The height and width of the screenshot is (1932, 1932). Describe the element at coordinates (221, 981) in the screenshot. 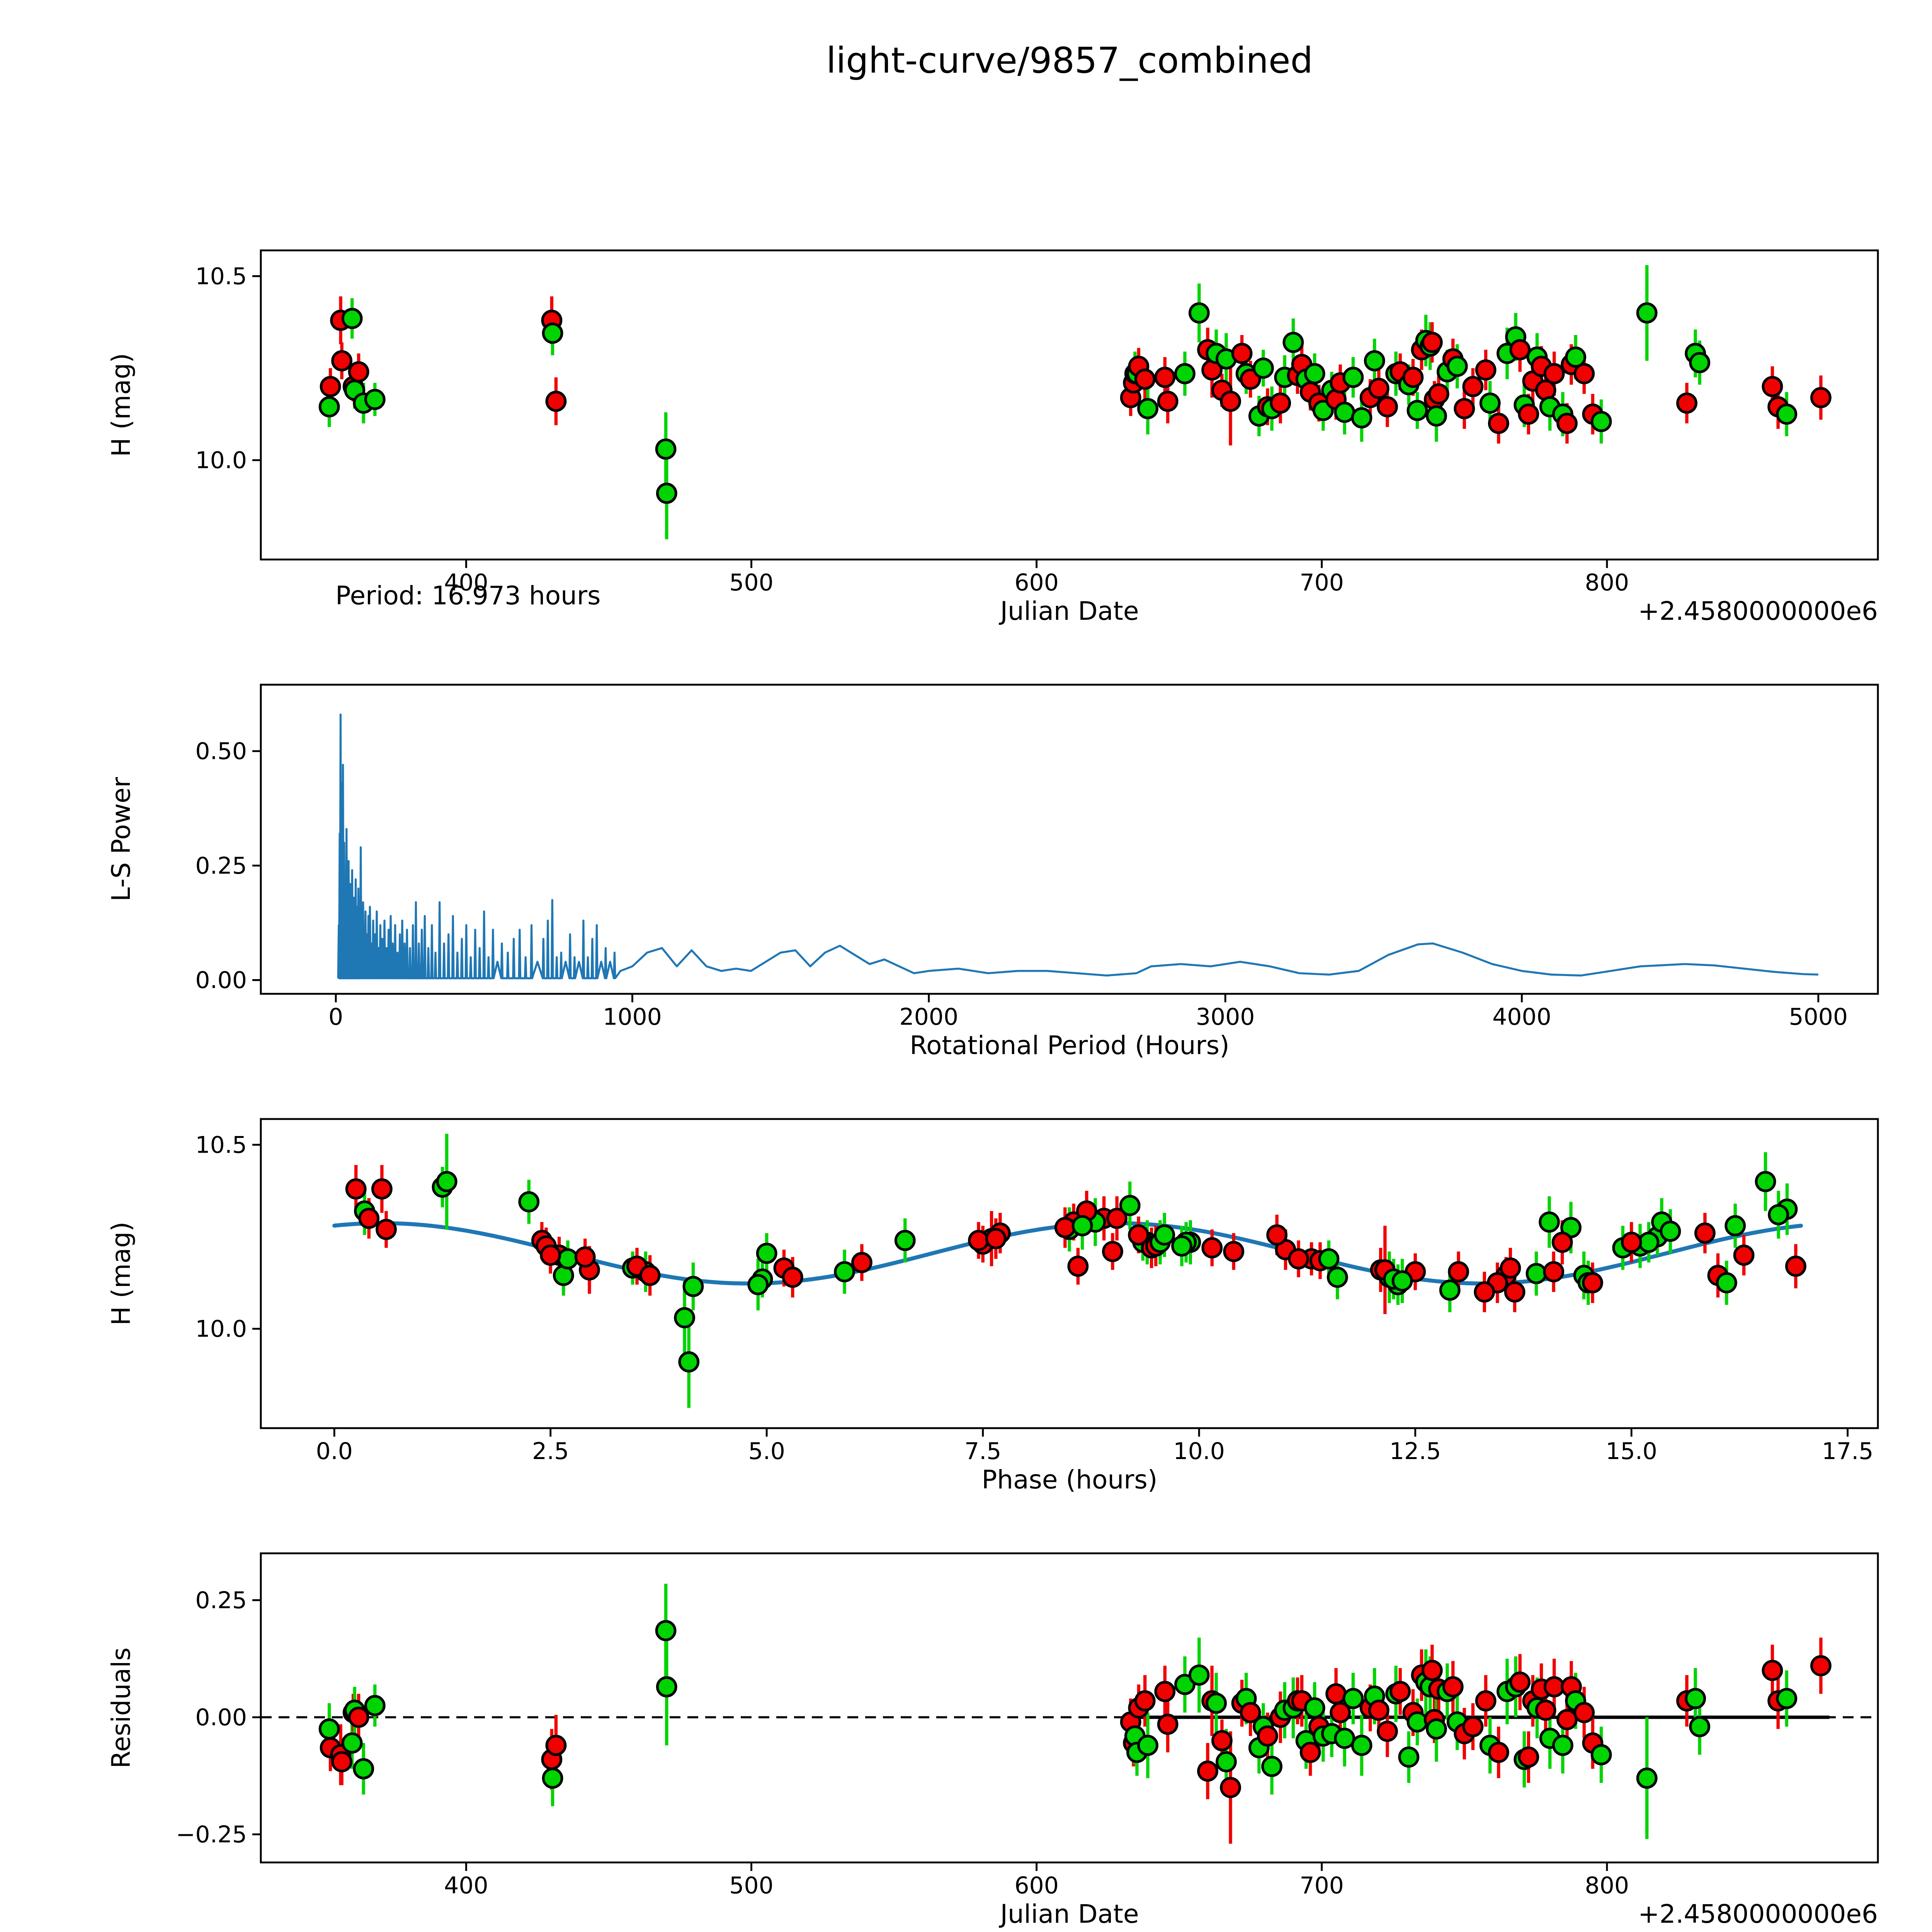

I see `y-tick-label: 0.00` at that location.